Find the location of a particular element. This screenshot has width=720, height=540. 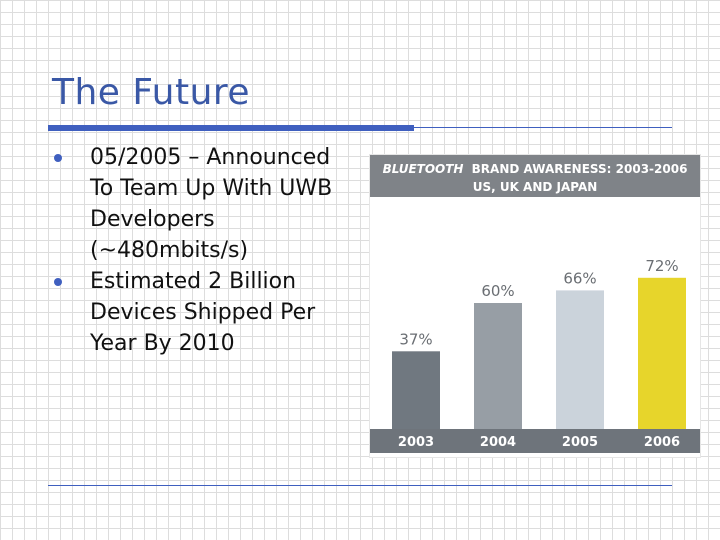

chart-title-rest: BRAND AWARENESS: 2003-2006 is located at coordinates (580, 169).